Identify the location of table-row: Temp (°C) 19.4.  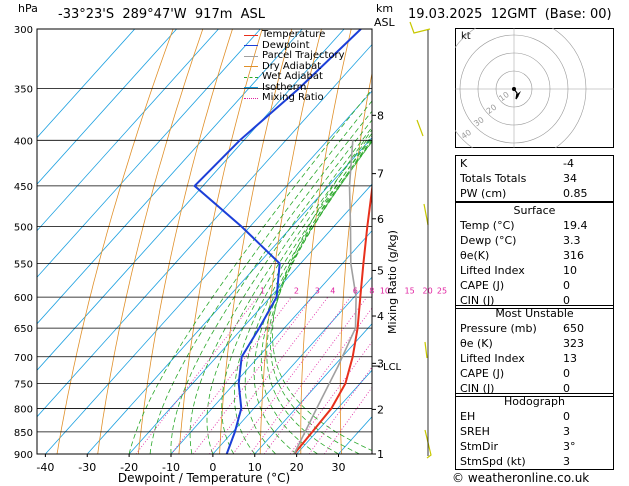
(534, 225).